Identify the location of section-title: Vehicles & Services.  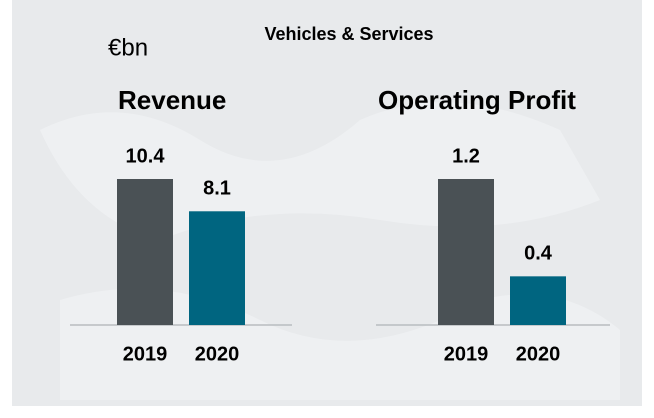
(348, 34).